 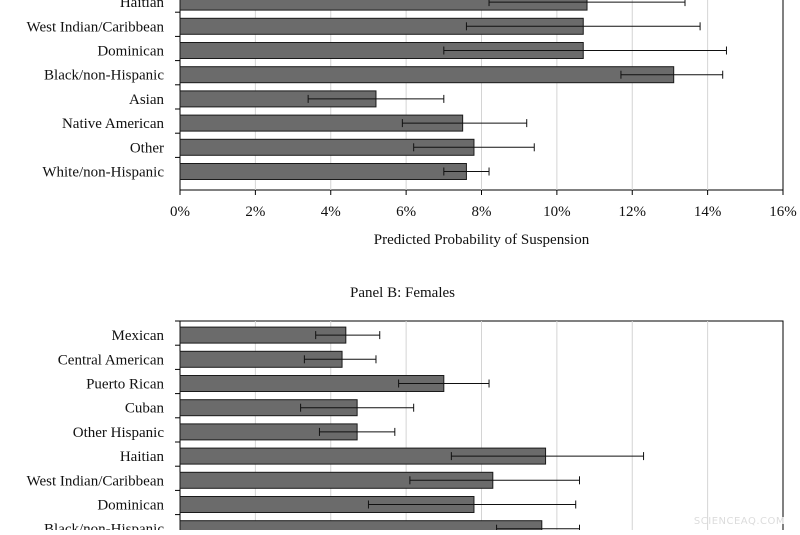 What do you see at coordinates (783, 212) in the screenshot?
I see `x-tick-label: 16%` at bounding box center [783, 212].